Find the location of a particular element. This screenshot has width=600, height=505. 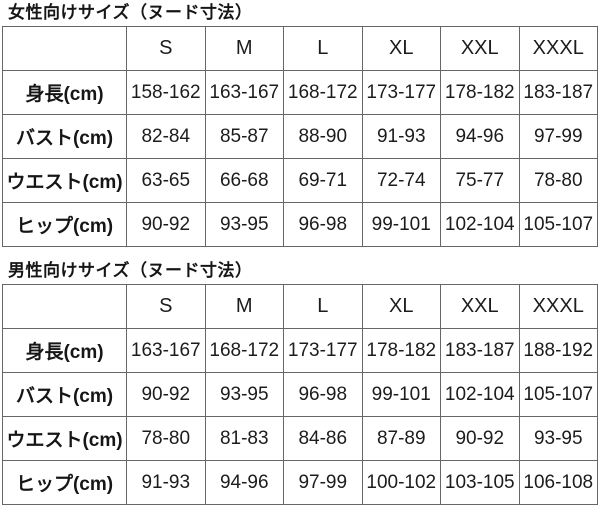

size-value-cell: 188-192 is located at coordinates (558, 350).